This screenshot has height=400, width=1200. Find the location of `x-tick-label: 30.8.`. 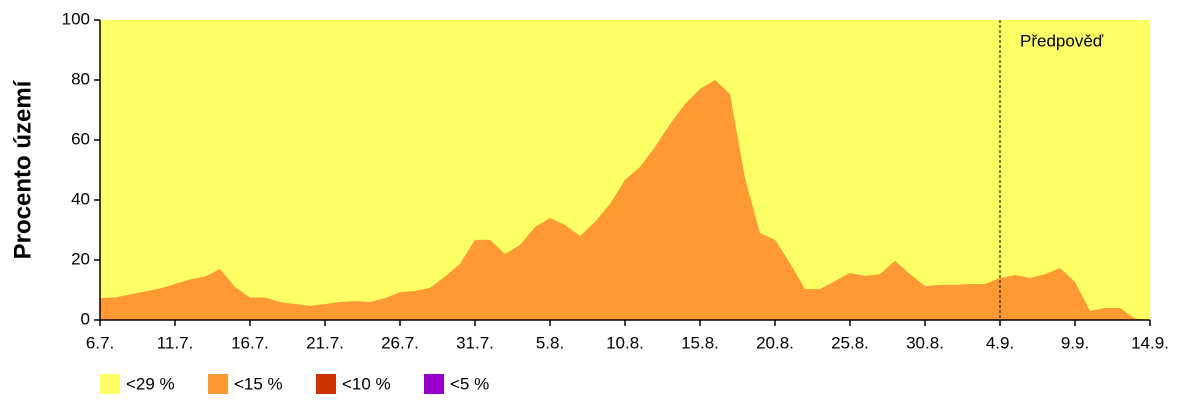

x-tick-label: 30.8. is located at coordinates (925, 342).